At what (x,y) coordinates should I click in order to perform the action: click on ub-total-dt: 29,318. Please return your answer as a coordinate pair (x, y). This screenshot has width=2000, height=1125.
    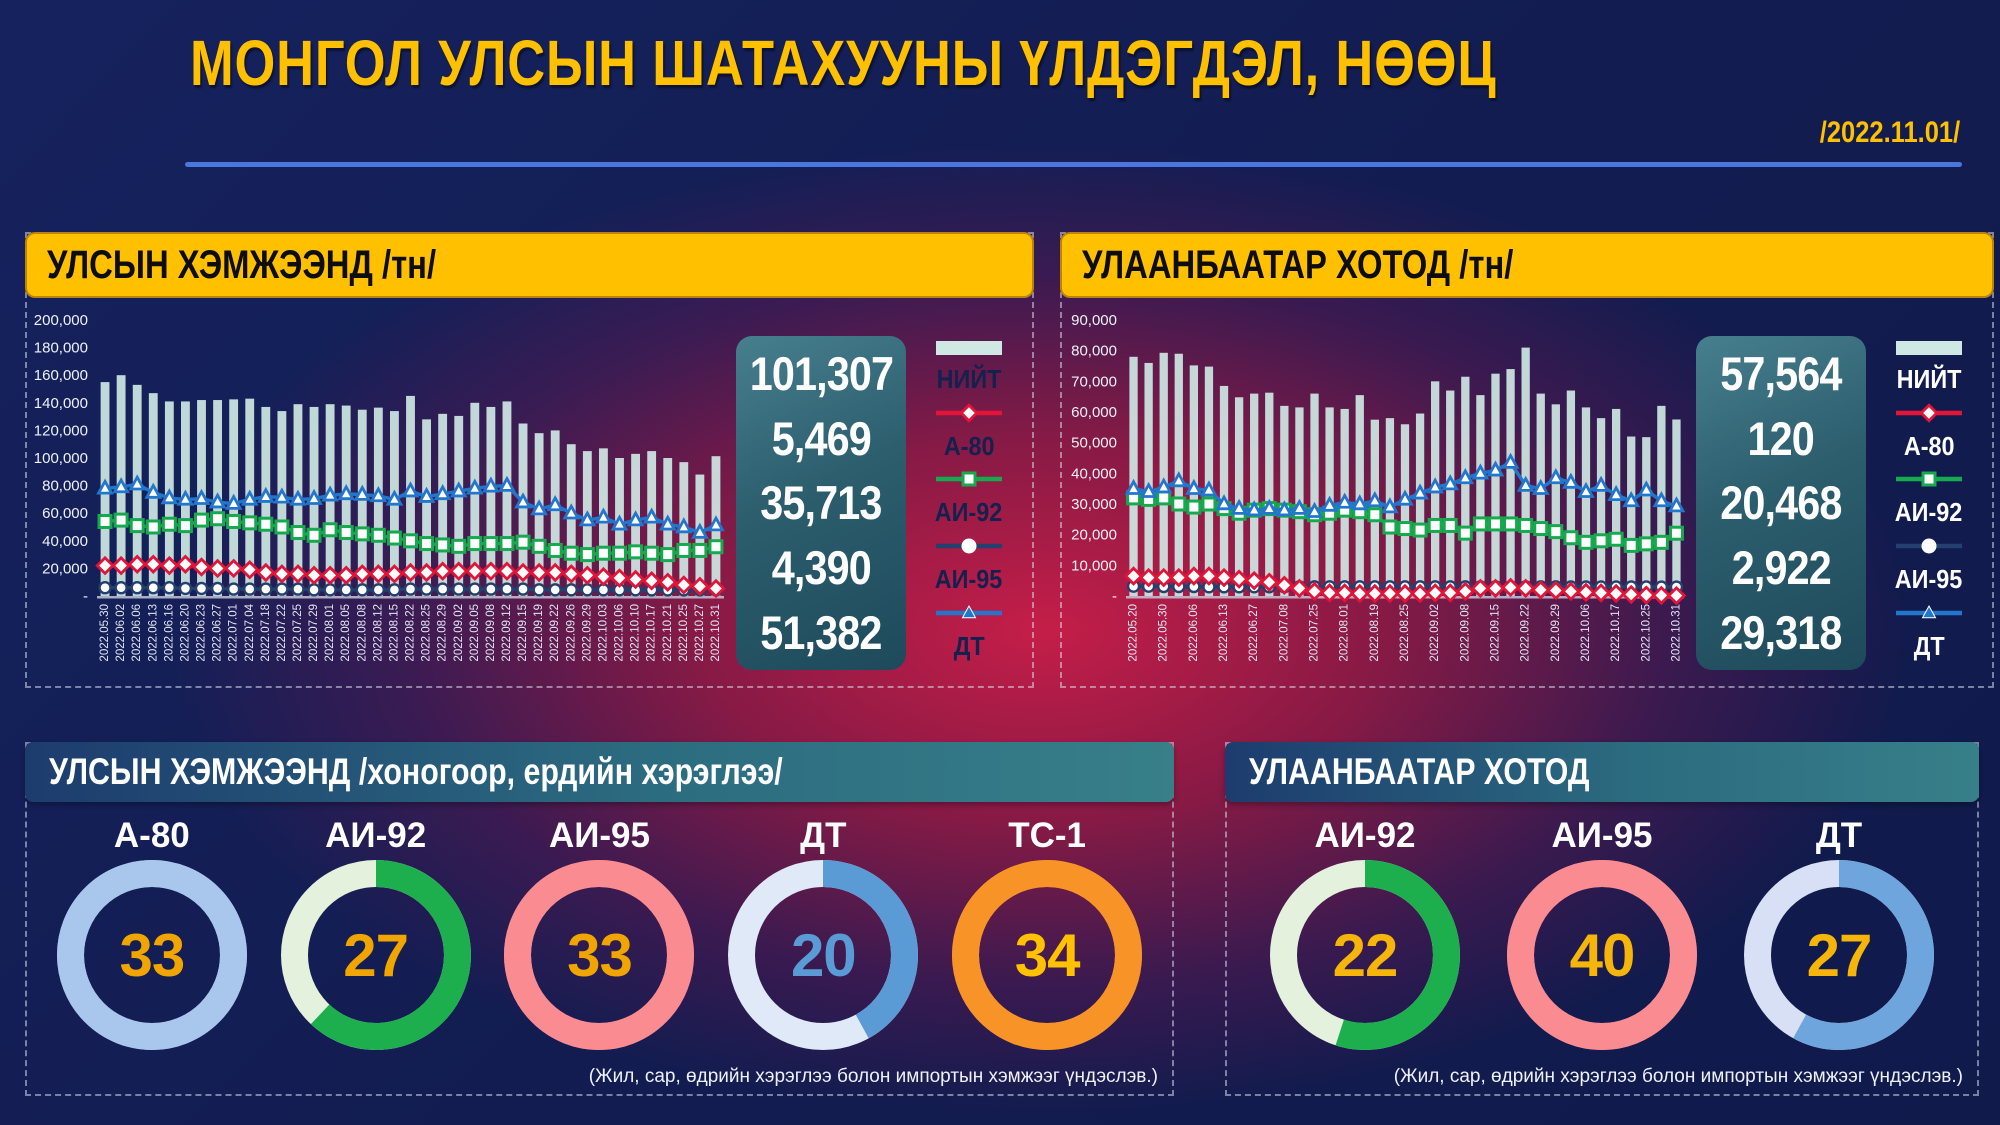
    Looking at the image, I should click on (1781, 633).